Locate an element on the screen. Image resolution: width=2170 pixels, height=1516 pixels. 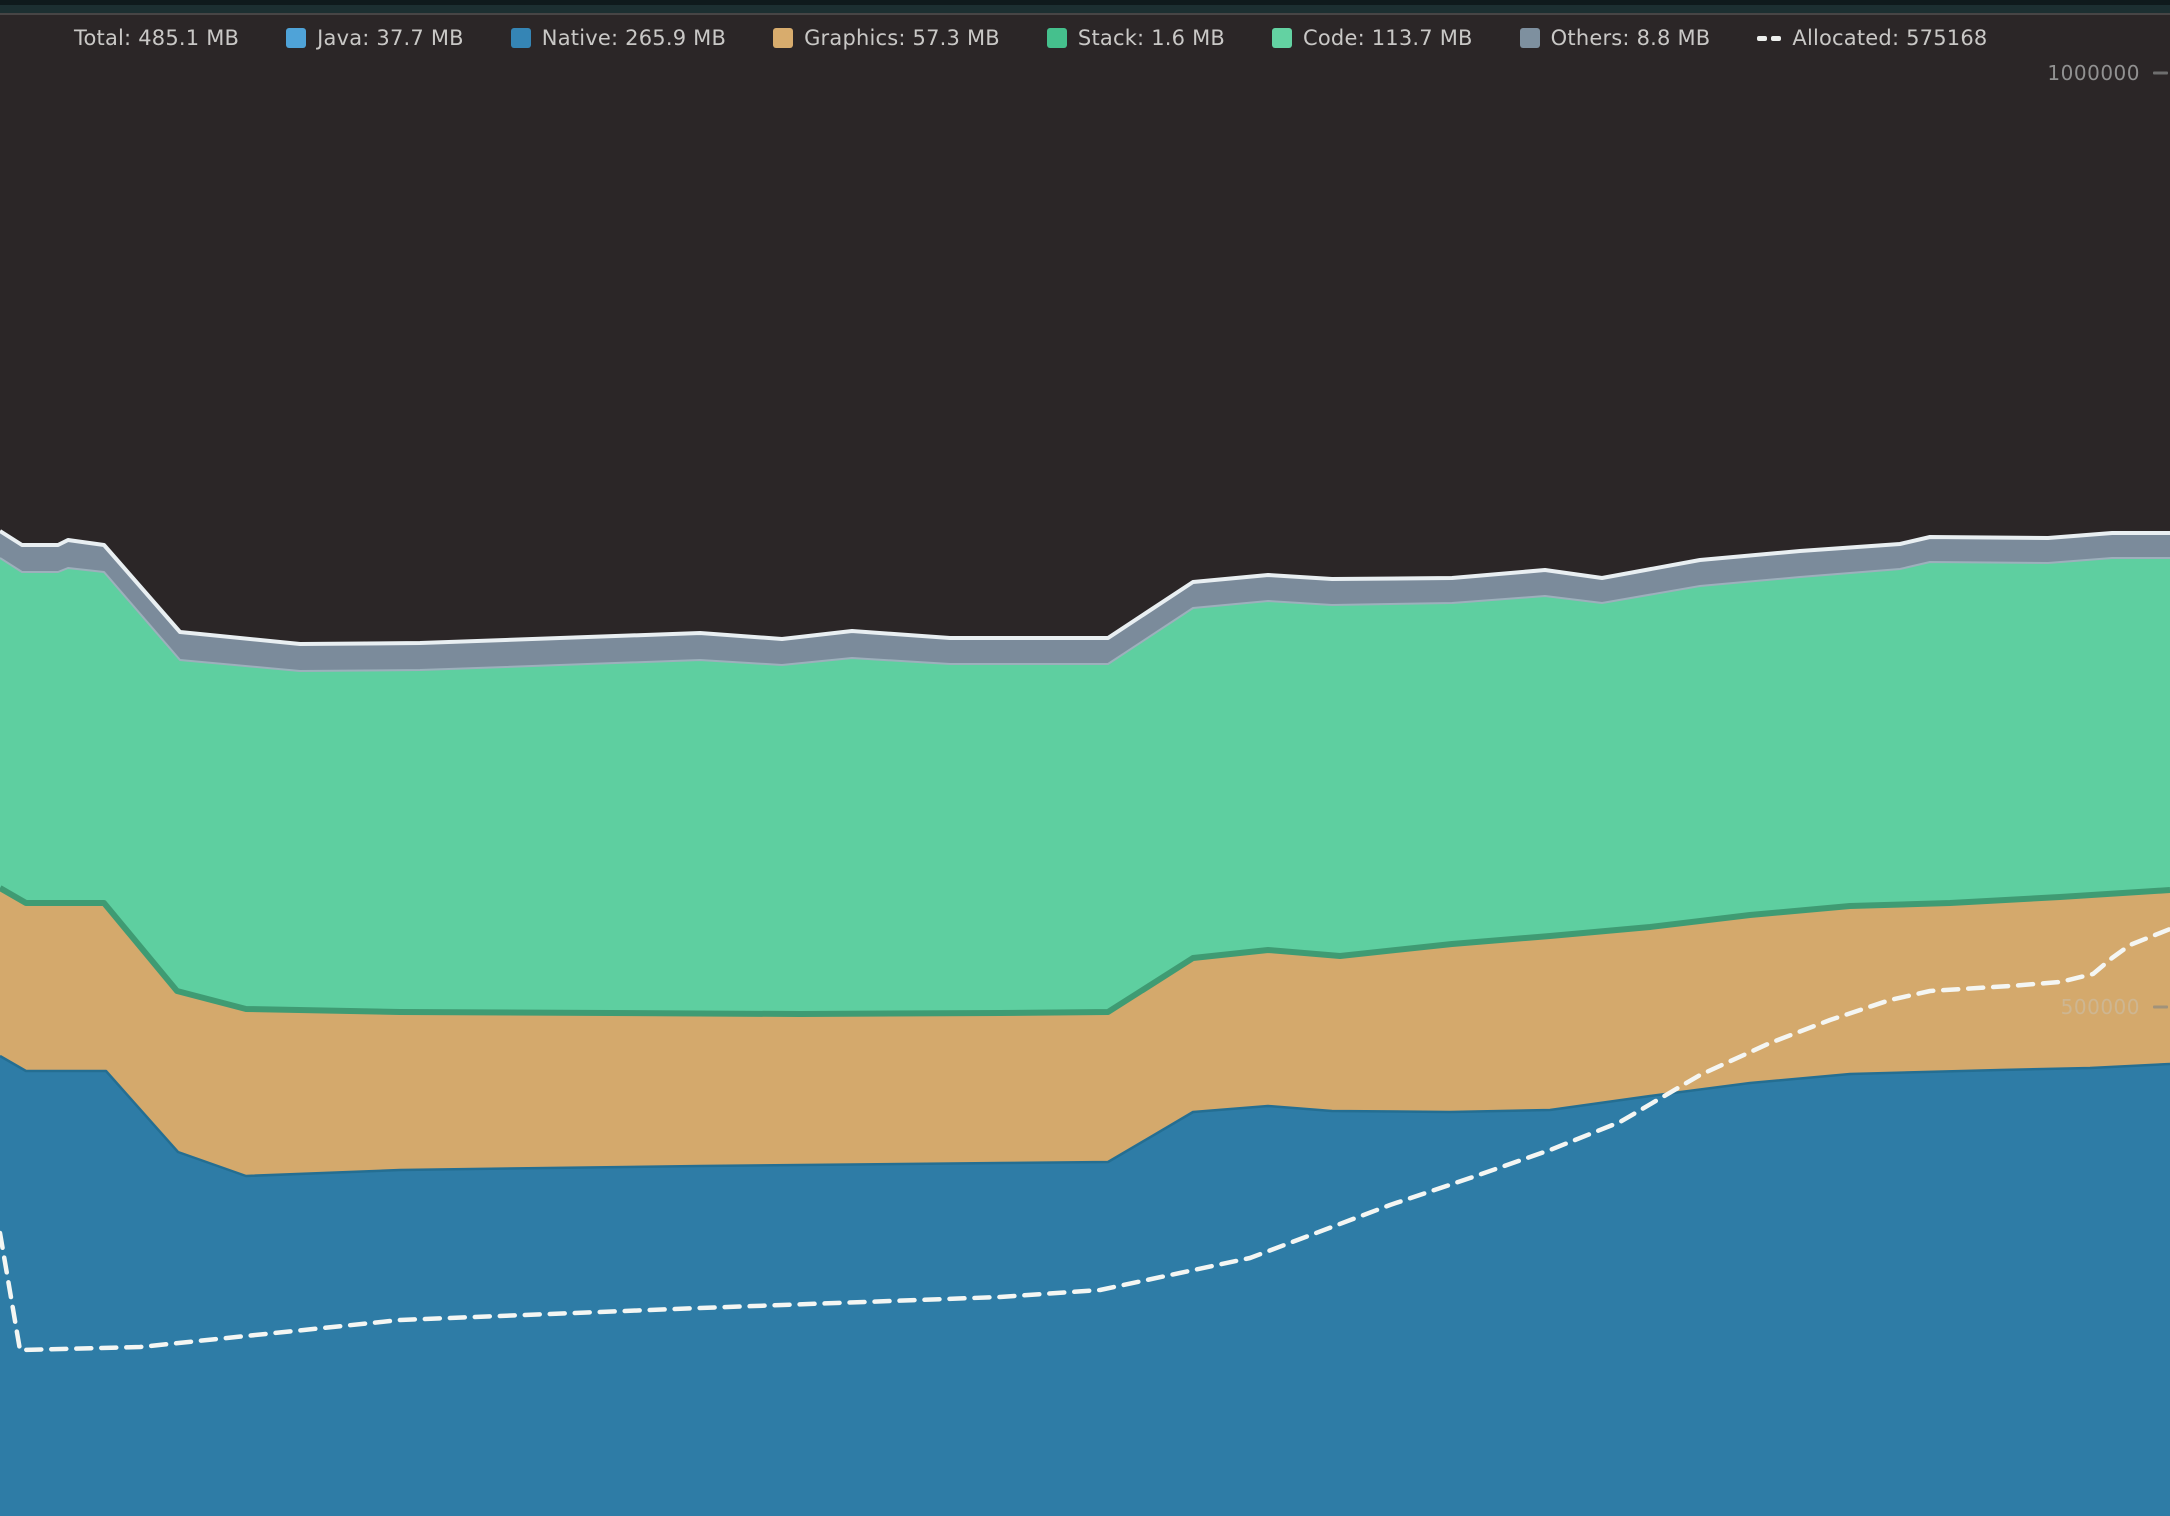
native-top-edge is located at coordinates (1085, 1116).